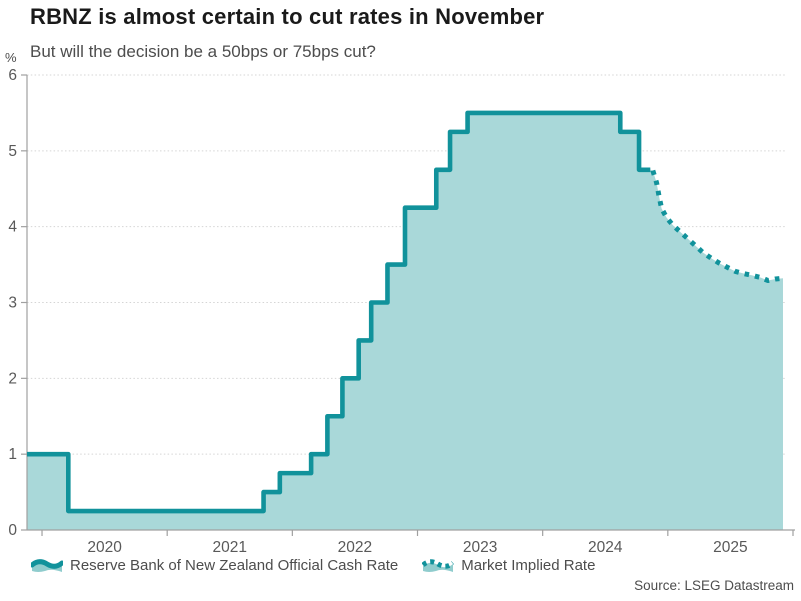 Image resolution: width=801 pixels, height=601 pixels. Describe the element at coordinates (730, 547) in the screenshot. I see `x-tick-label-2025: 2025` at that location.